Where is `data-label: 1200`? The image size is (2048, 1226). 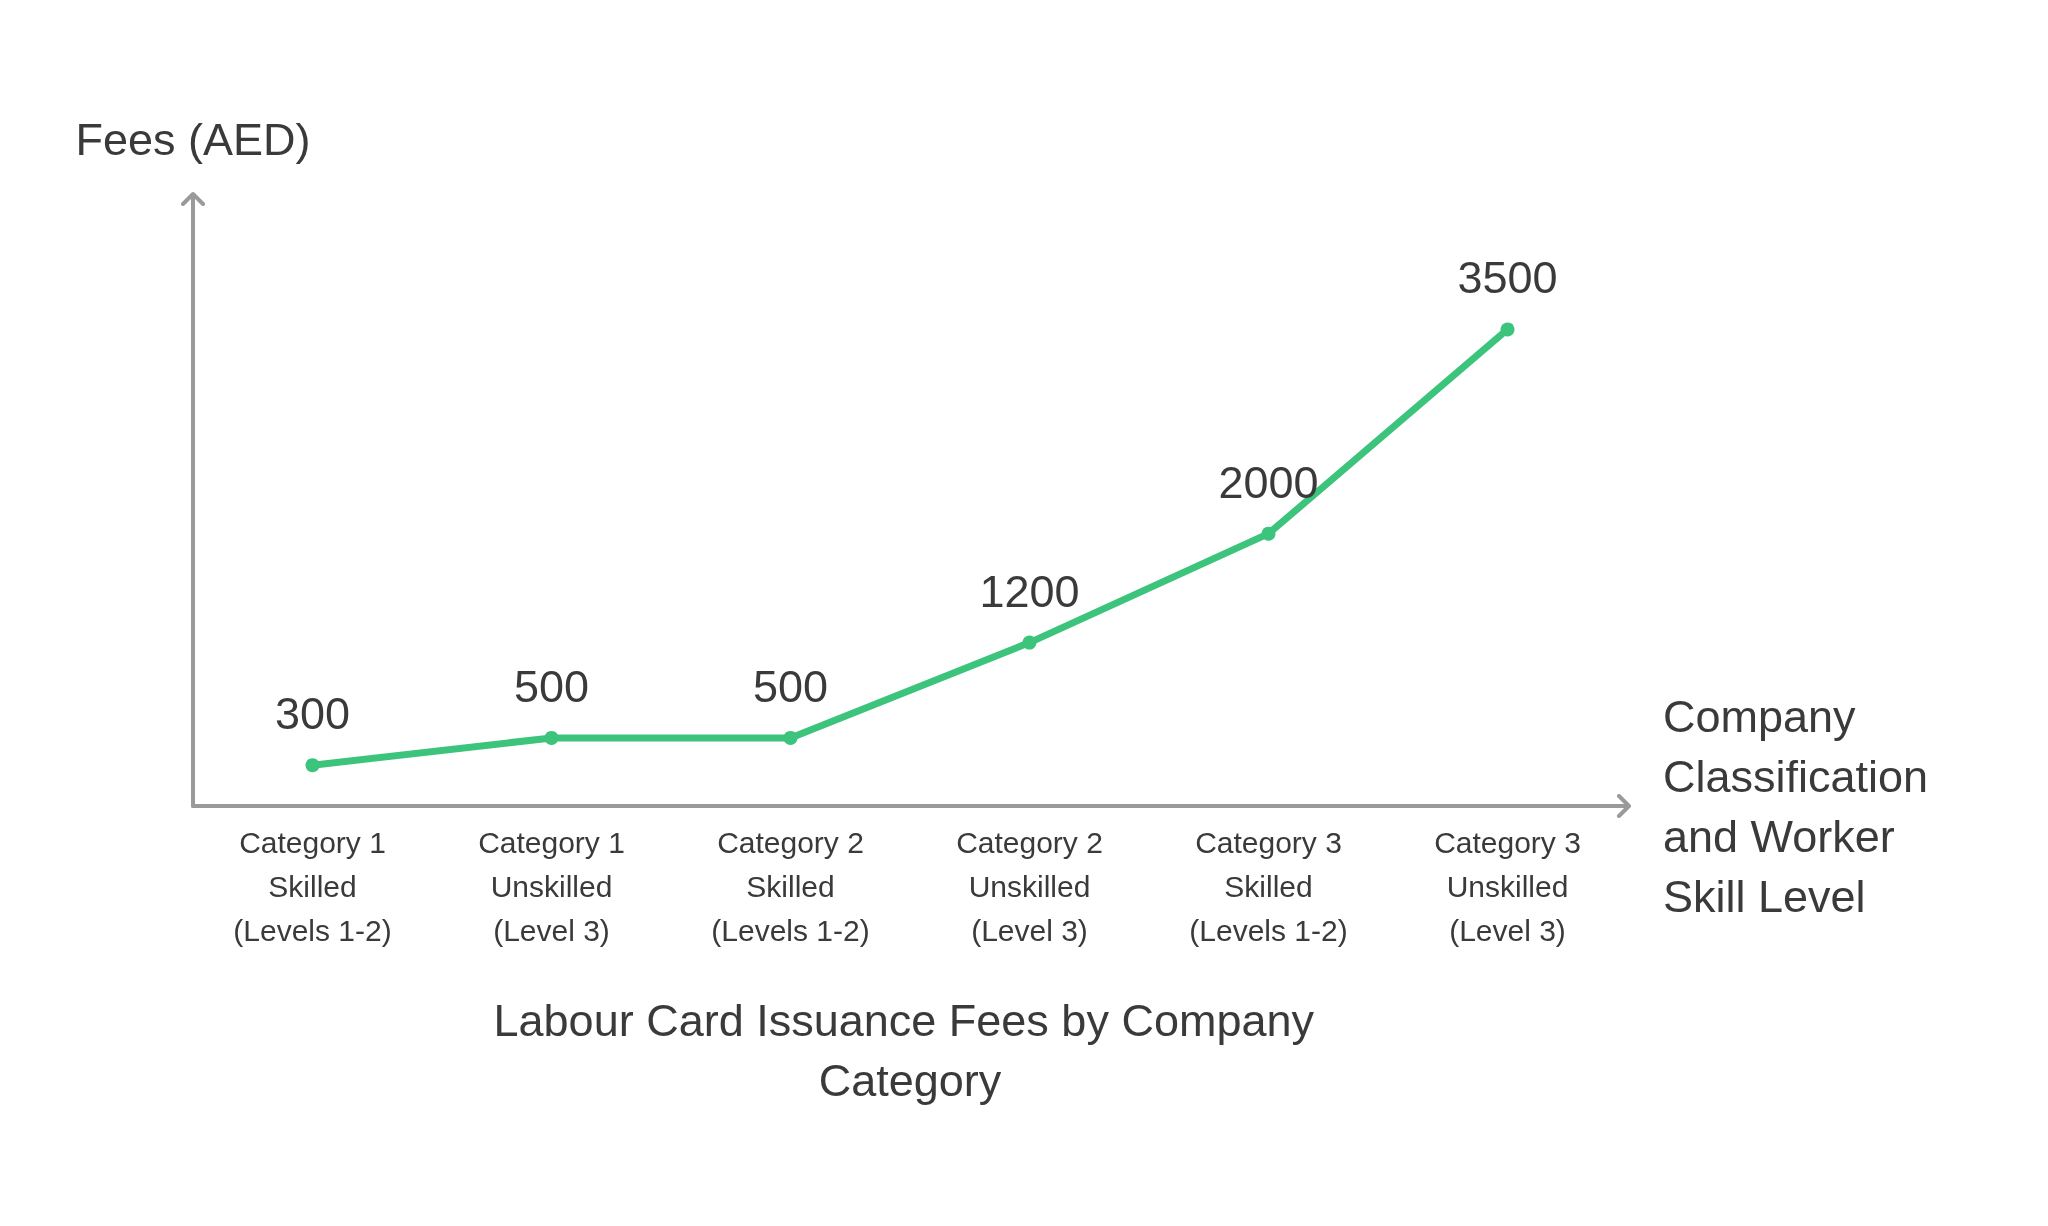
data-label: 1200 is located at coordinates (1029, 591).